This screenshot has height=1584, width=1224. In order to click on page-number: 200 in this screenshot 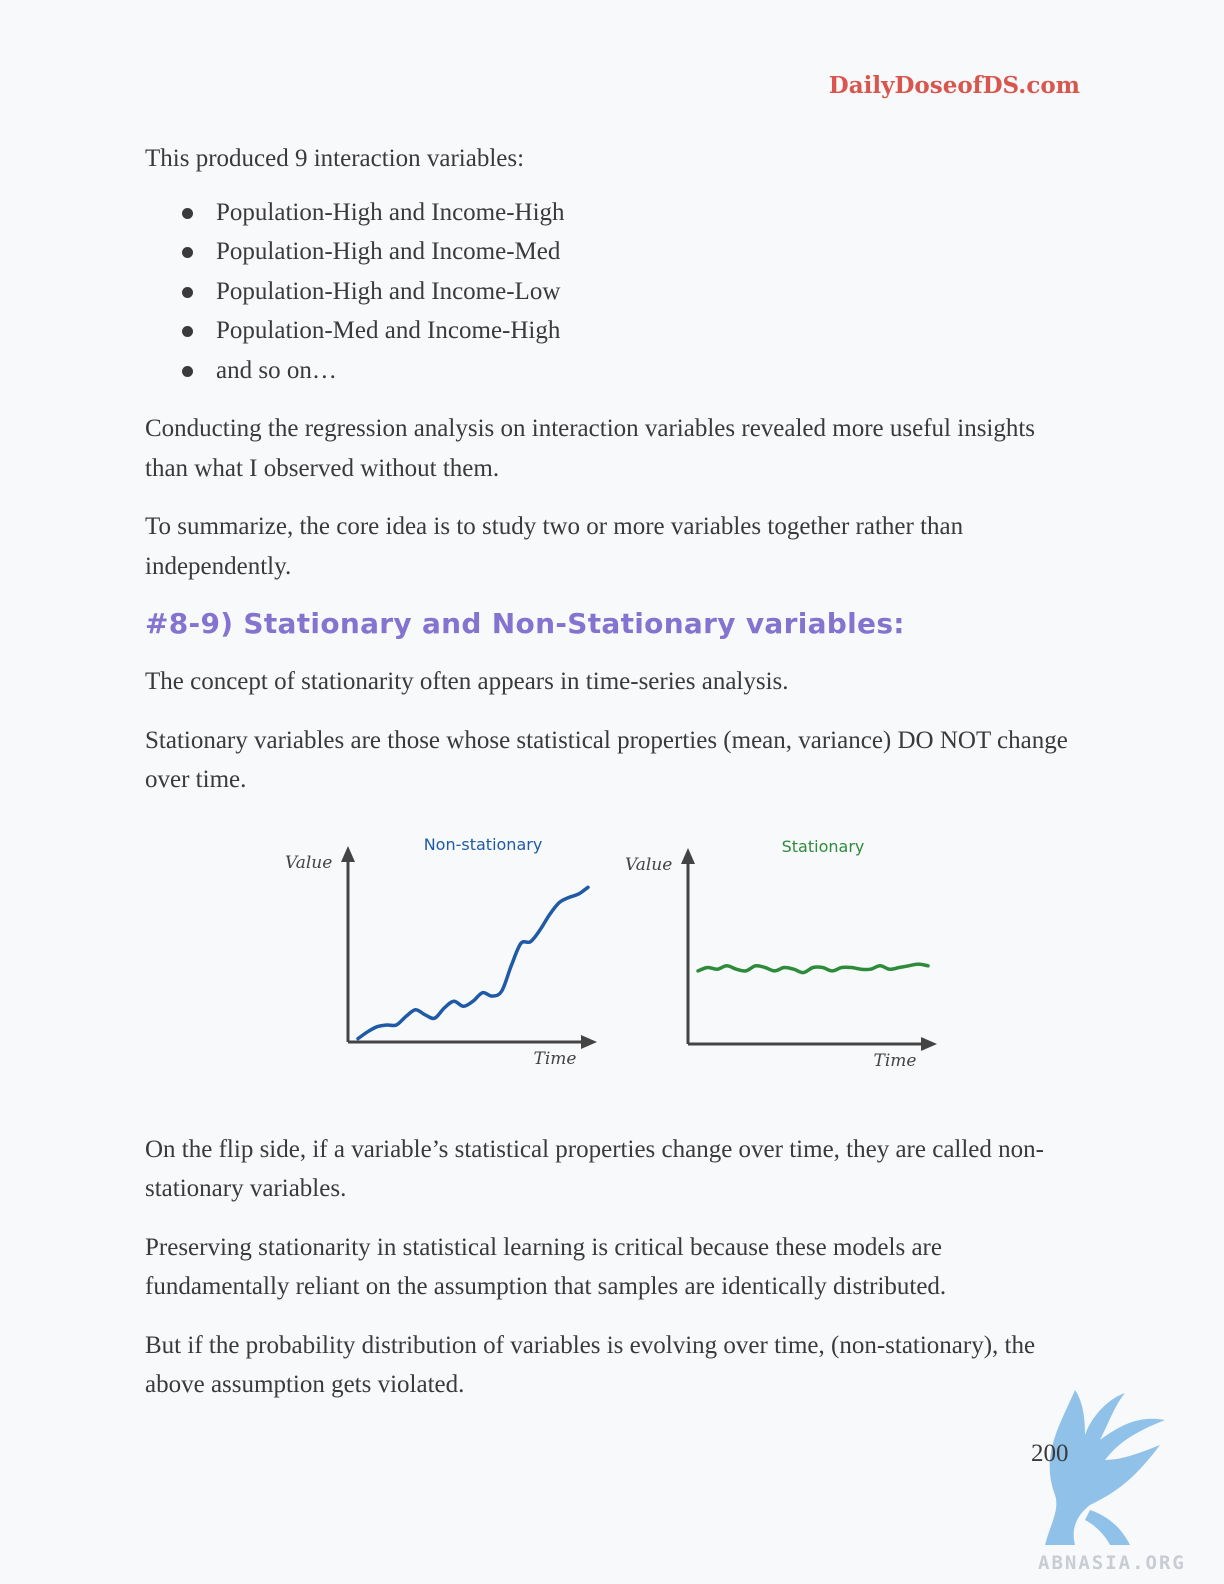, I will do `click(1050, 1453)`.